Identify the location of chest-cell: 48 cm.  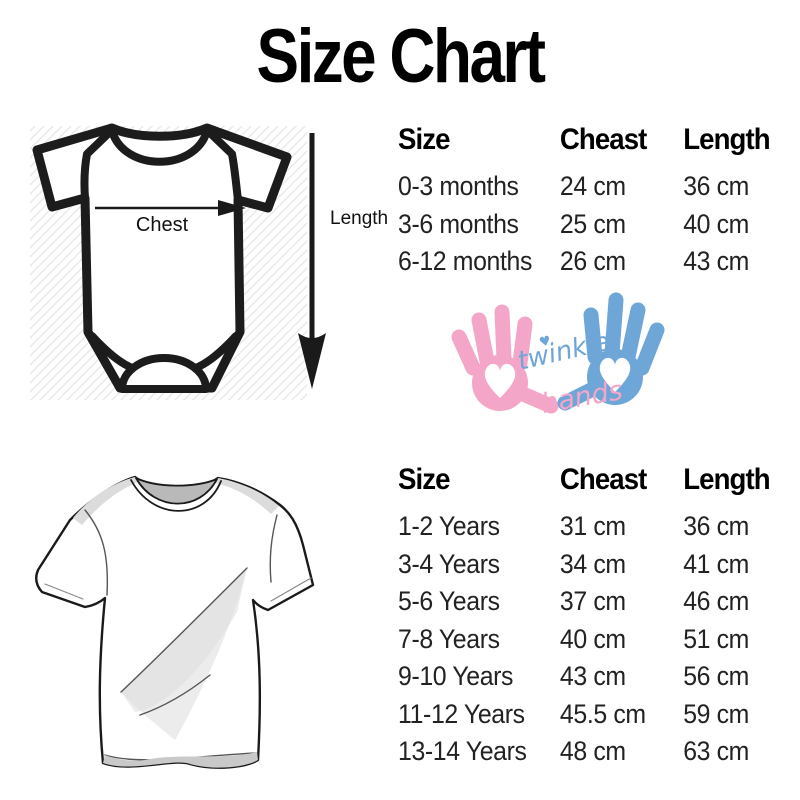
(592, 751).